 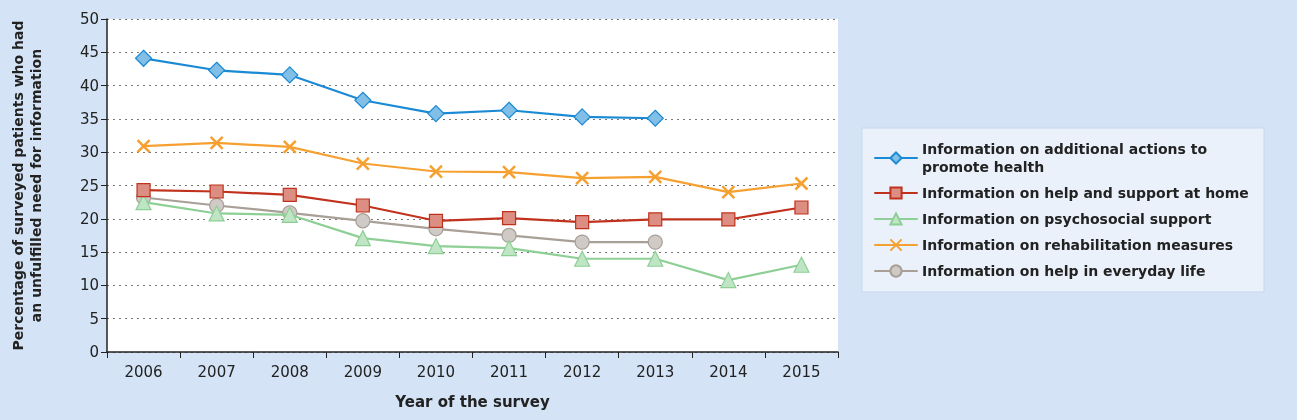 I want to click on x-tick-label: 2007, so click(x=216, y=371).